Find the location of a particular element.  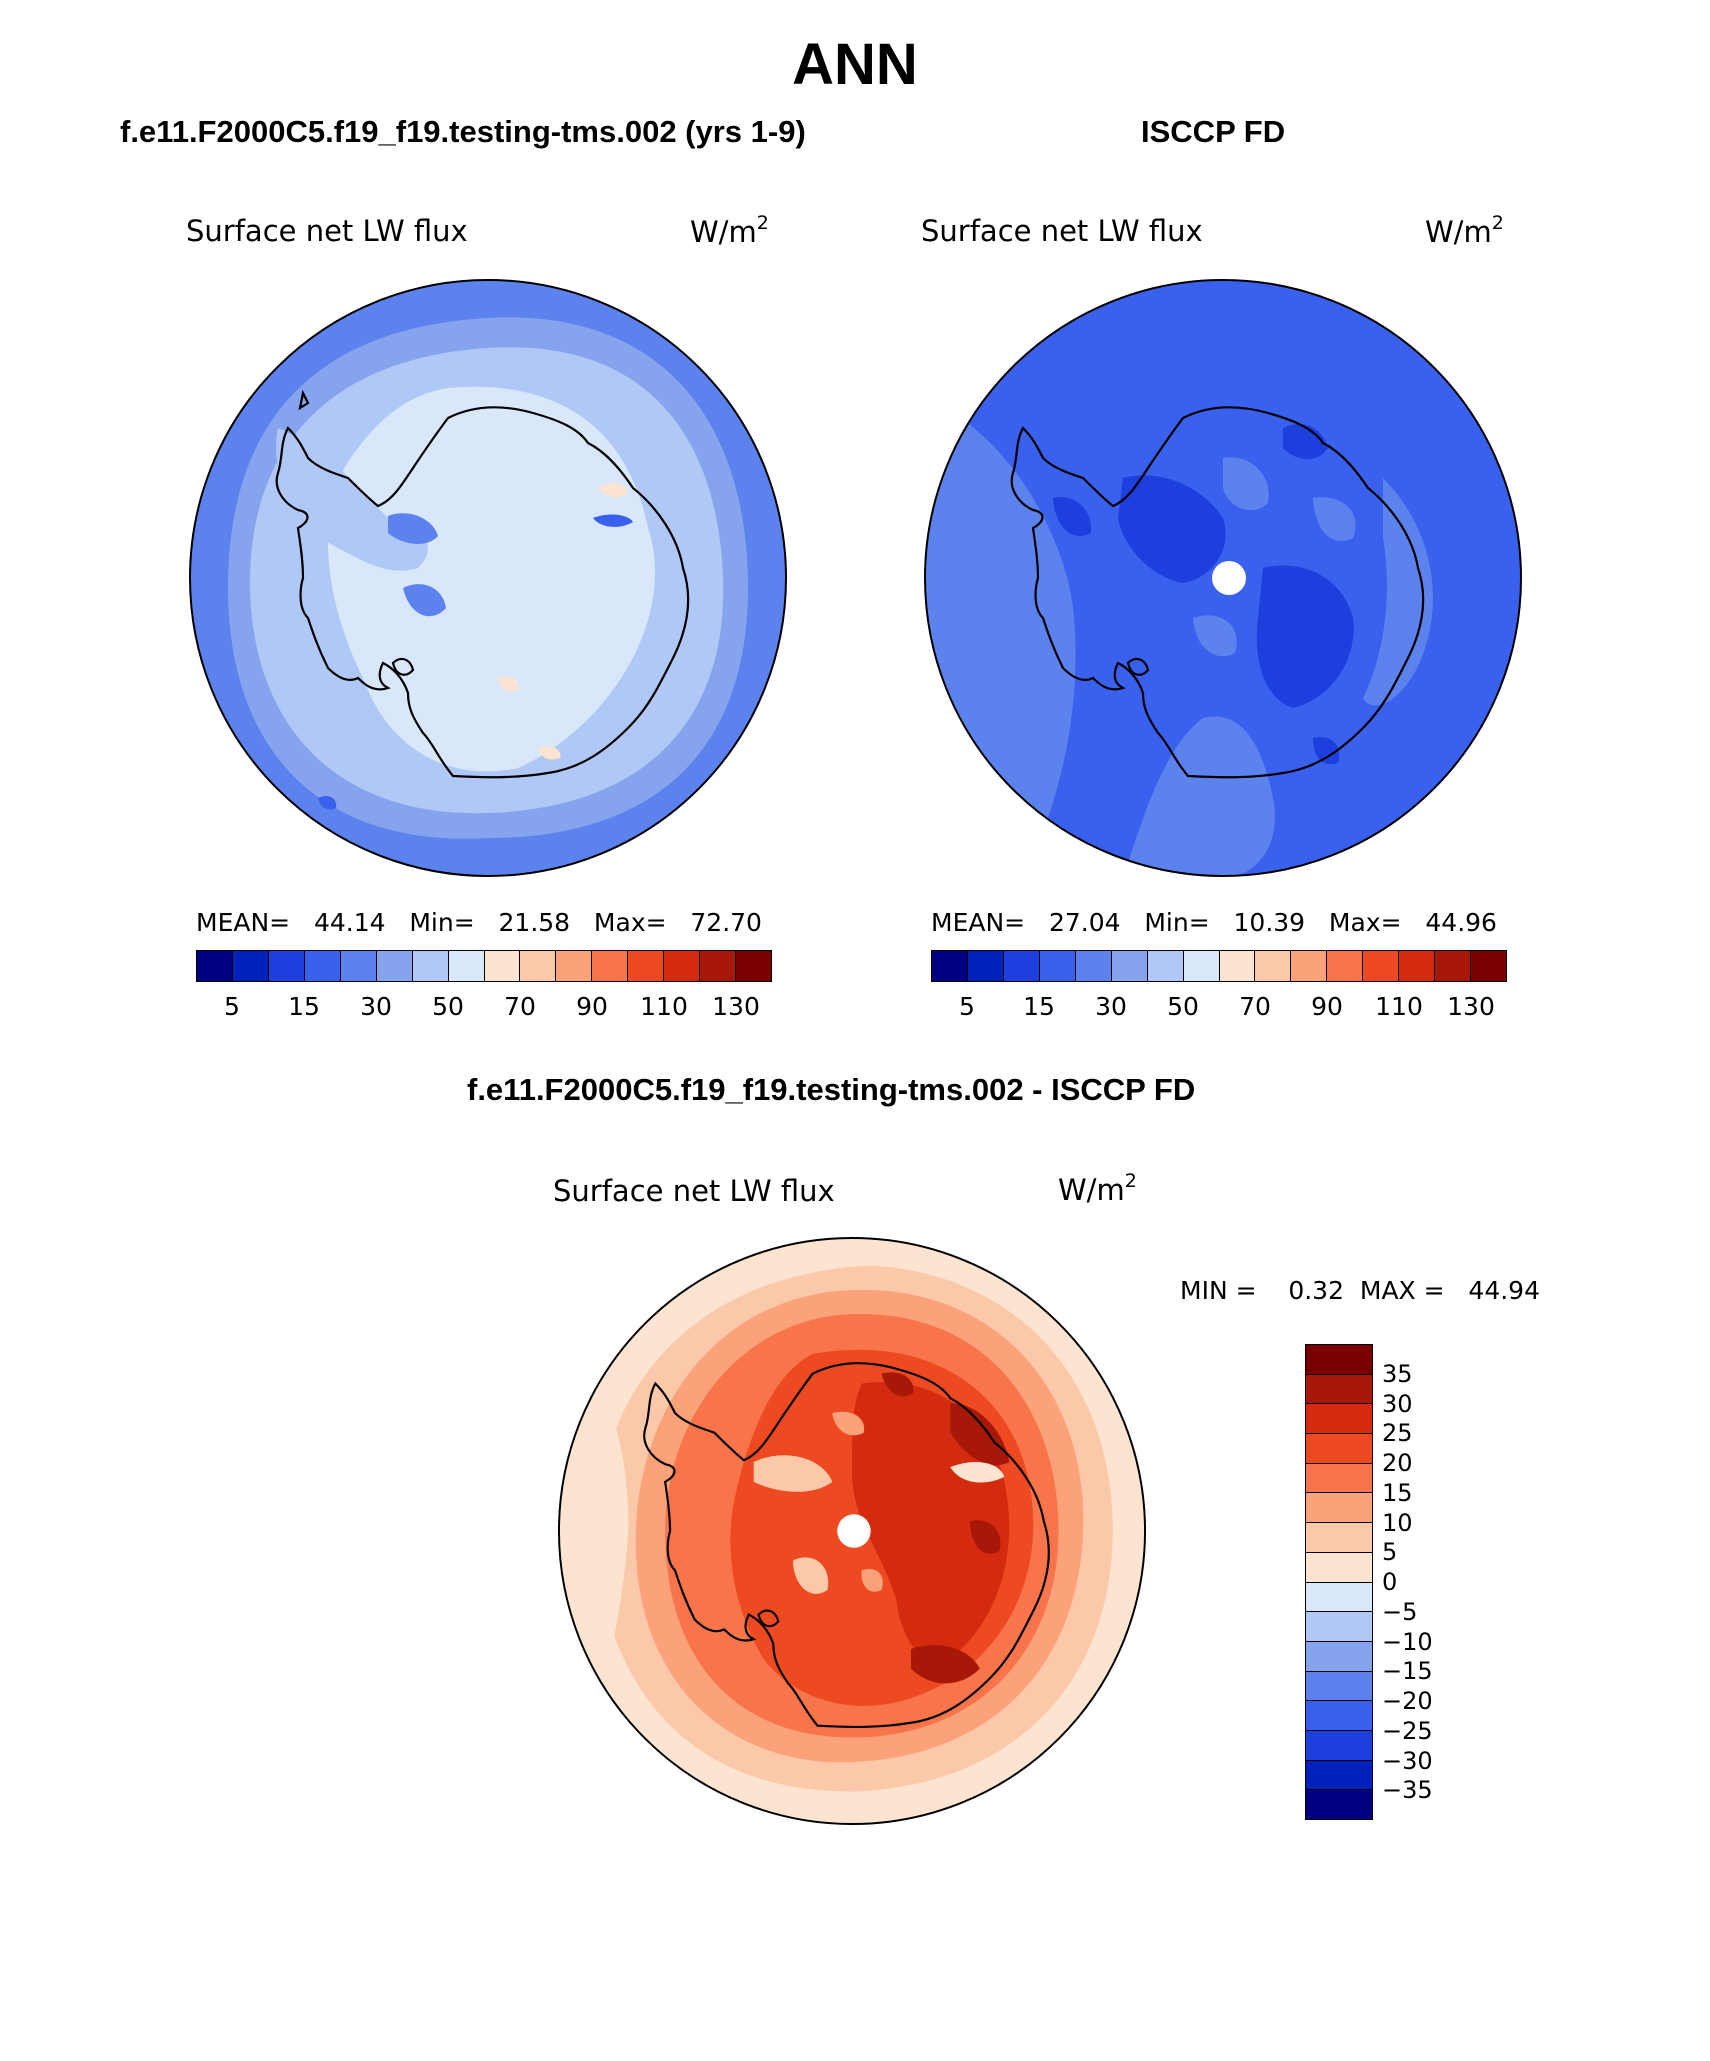

model-polar-map is located at coordinates (488, 578).